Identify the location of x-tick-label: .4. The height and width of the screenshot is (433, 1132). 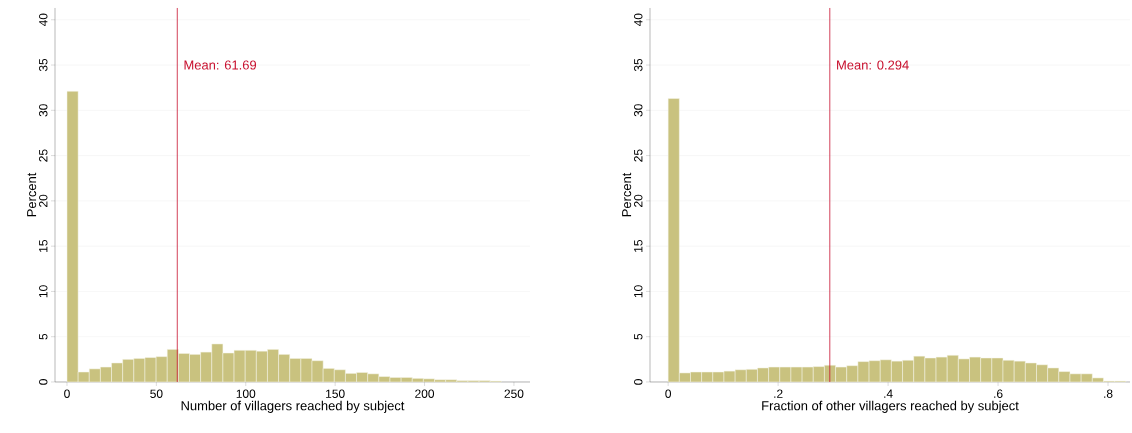
(888, 393).